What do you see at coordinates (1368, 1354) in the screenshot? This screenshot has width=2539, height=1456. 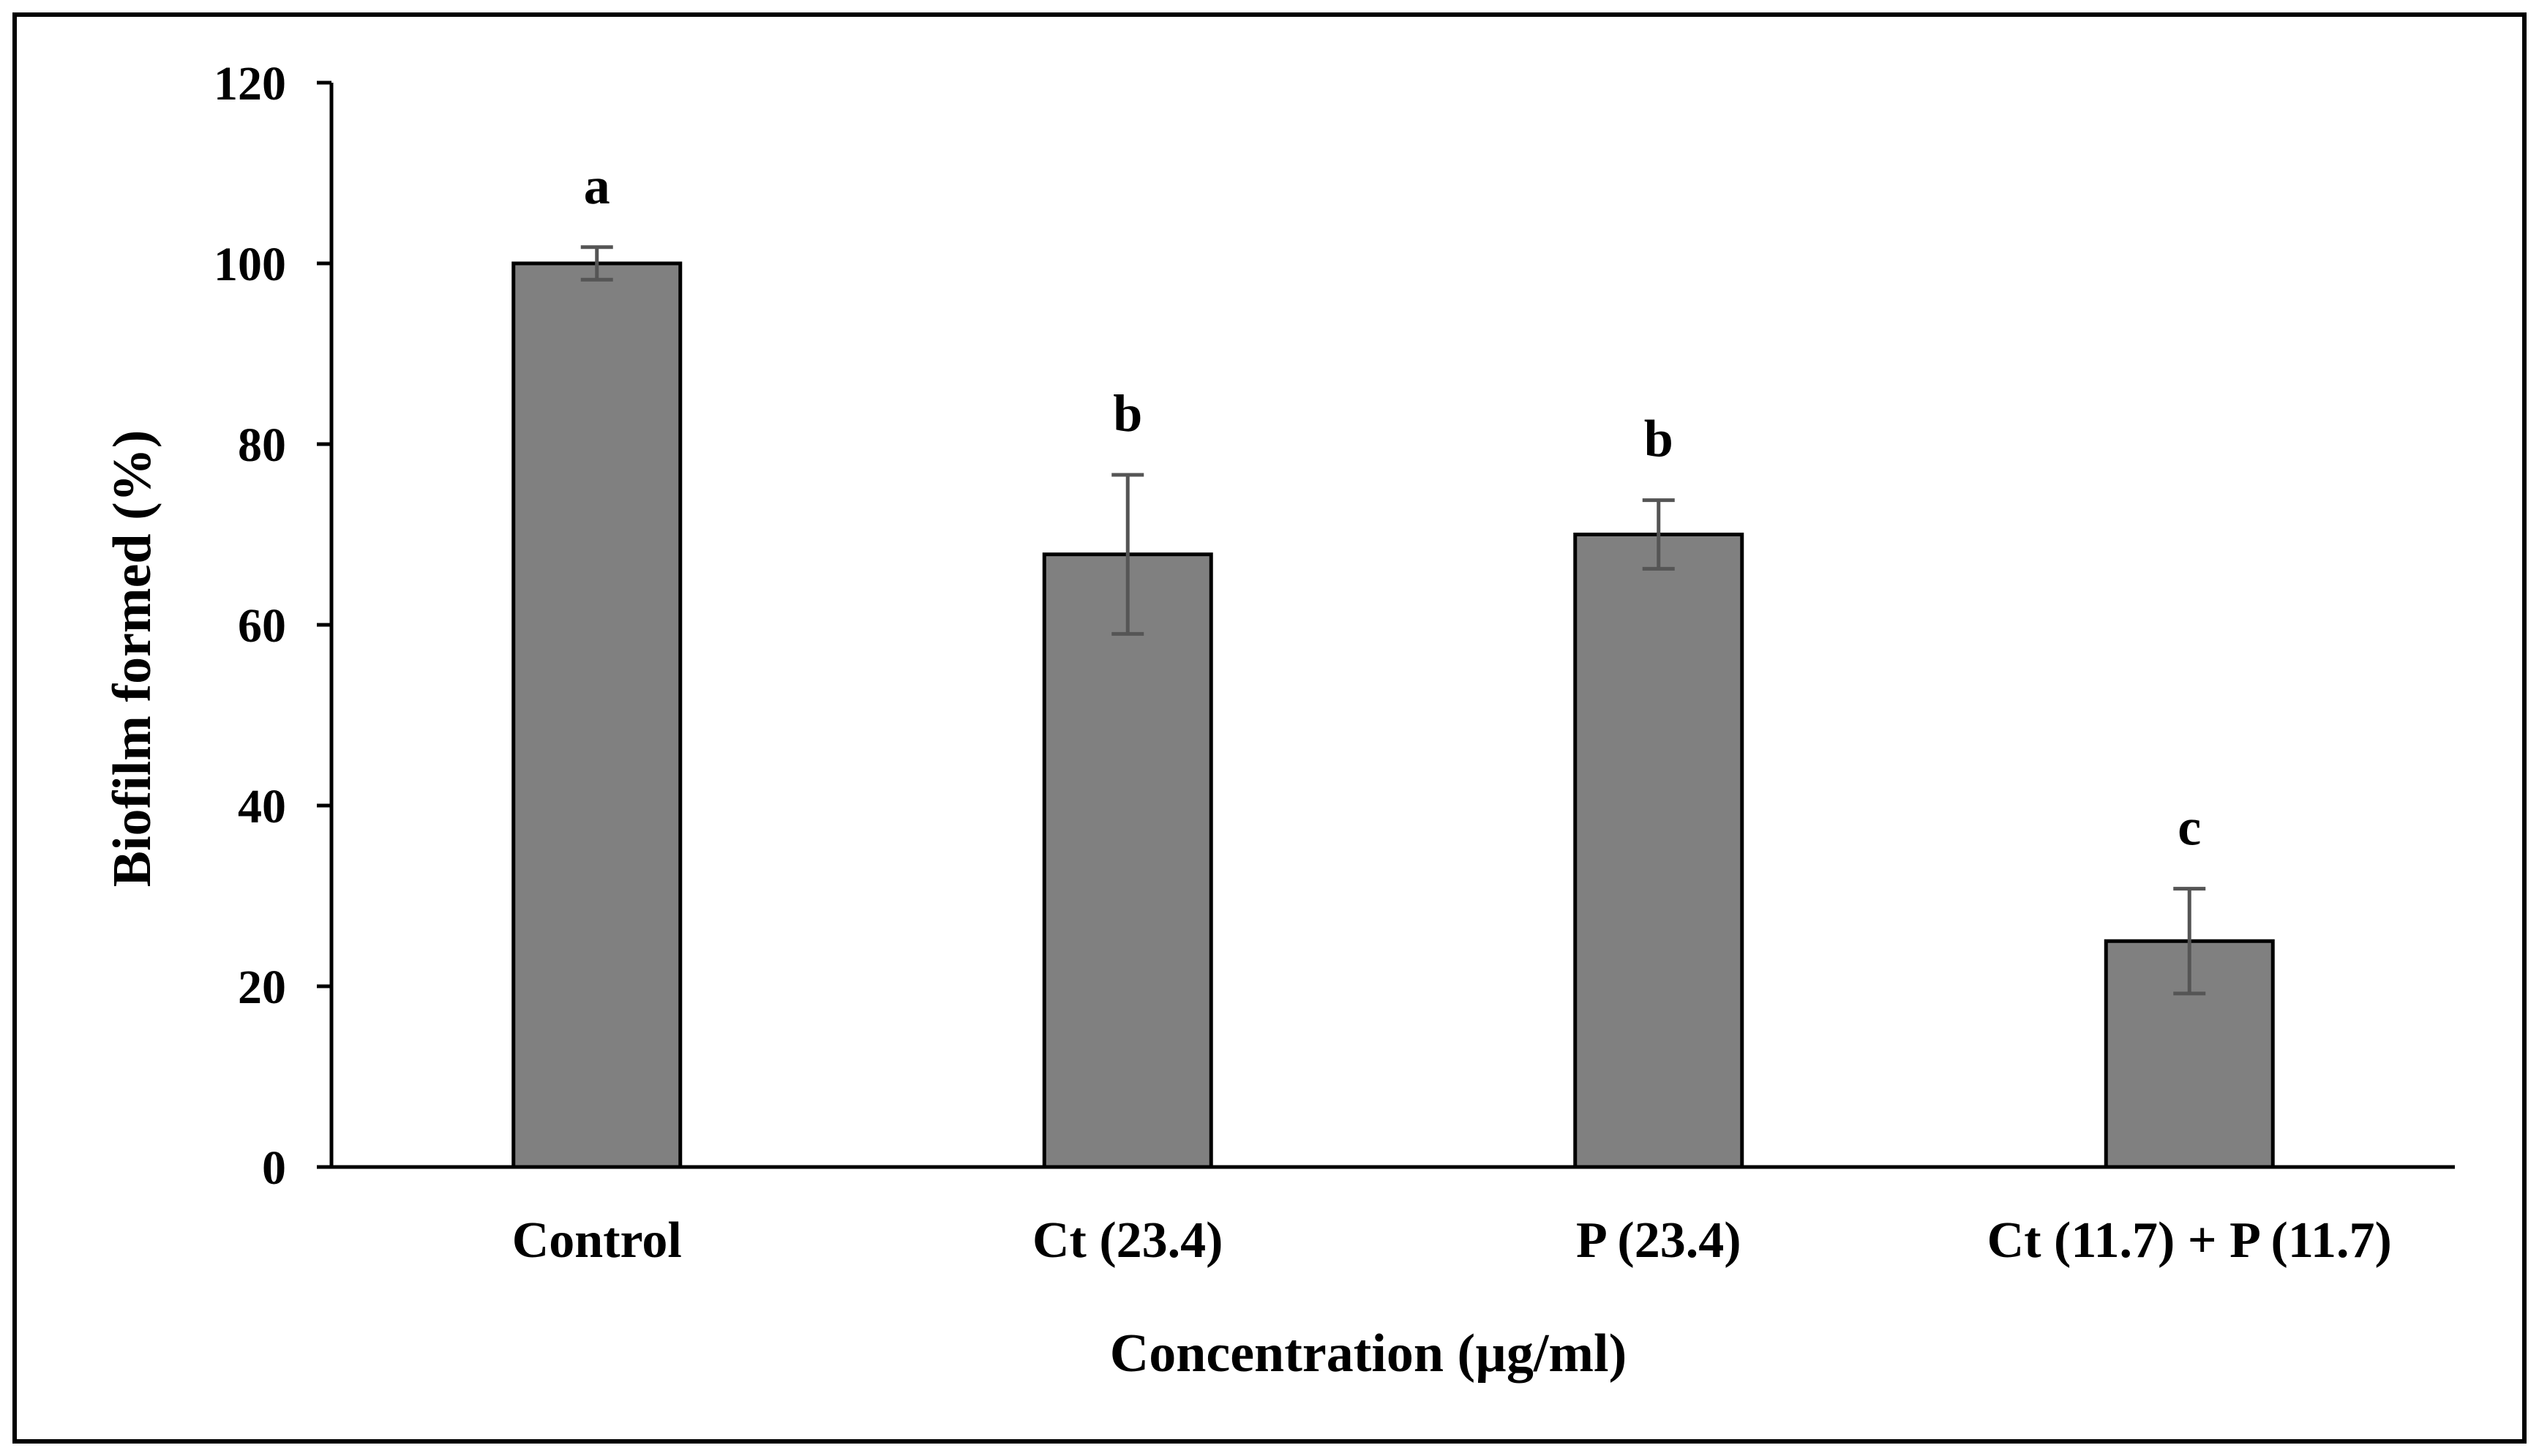 I see `x-axis-title: Concentration (µg/ml)` at bounding box center [1368, 1354].